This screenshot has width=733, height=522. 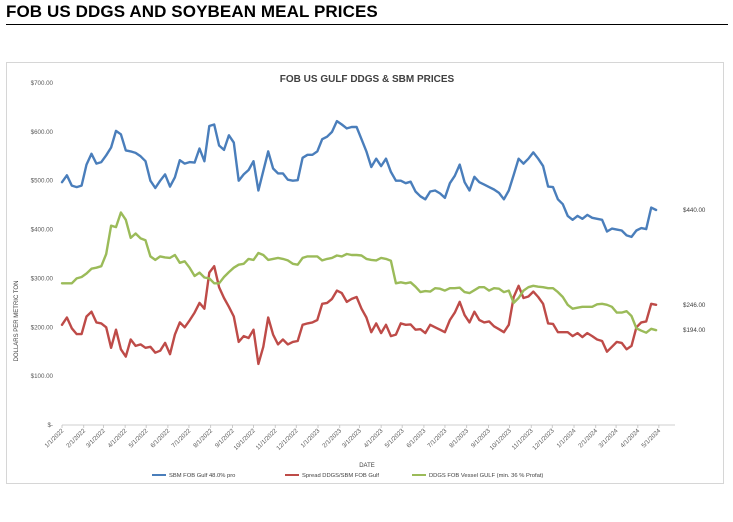 I want to click on series-end-label-3: $194.00, so click(x=694, y=330).